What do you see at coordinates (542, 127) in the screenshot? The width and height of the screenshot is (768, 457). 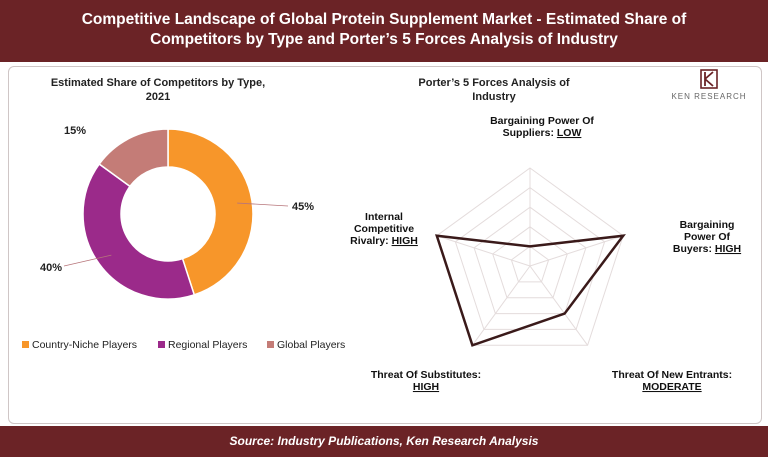 I see `radar-axis-label-1: Bargaining Power Of Suppliers: LOW` at bounding box center [542, 127].